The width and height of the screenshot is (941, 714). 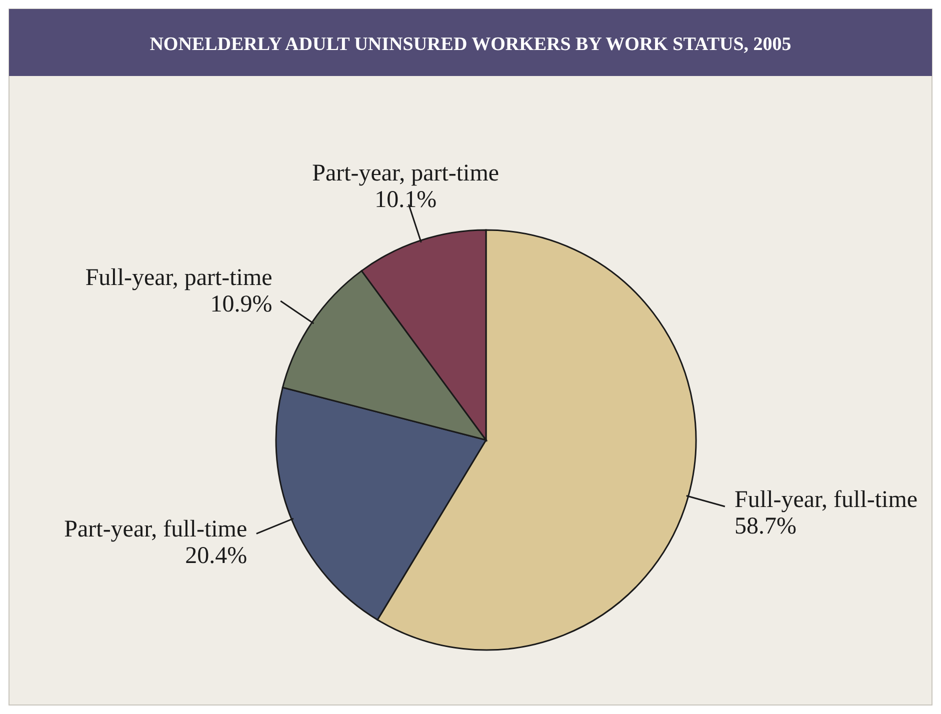 What do you see at coordinates (156, 529) in the screenshot?
I see `slice-label: Part-year, full-time` at bounding box center [156, 529].